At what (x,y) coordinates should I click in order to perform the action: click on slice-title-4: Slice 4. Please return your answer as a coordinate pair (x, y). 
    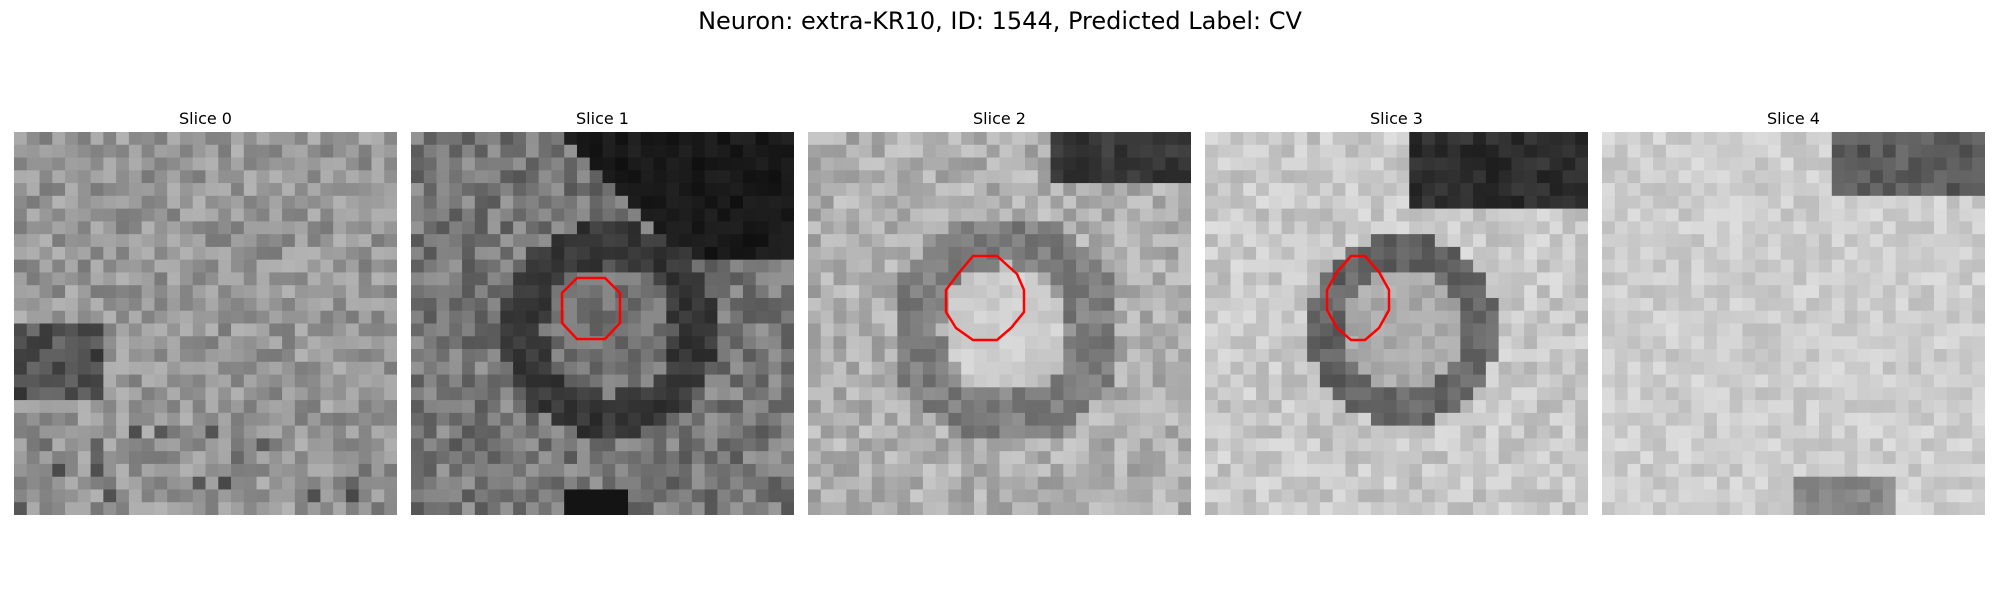
    Looking at the image, I should click on (1793, 118).